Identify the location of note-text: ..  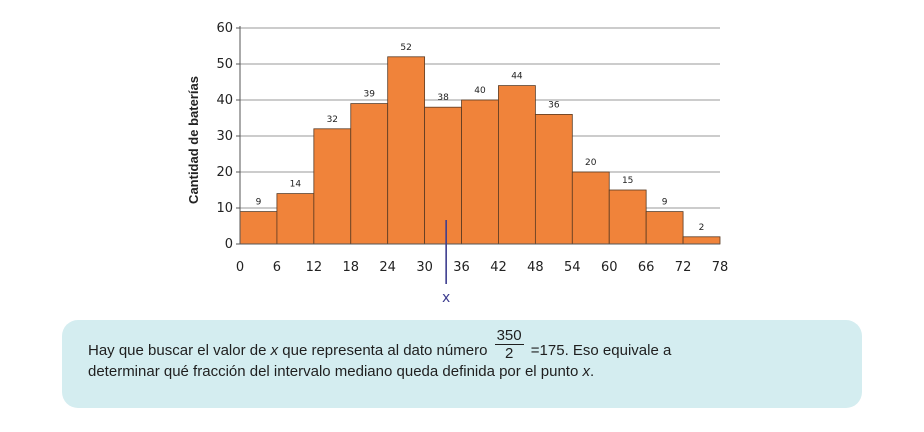
(592, 371).